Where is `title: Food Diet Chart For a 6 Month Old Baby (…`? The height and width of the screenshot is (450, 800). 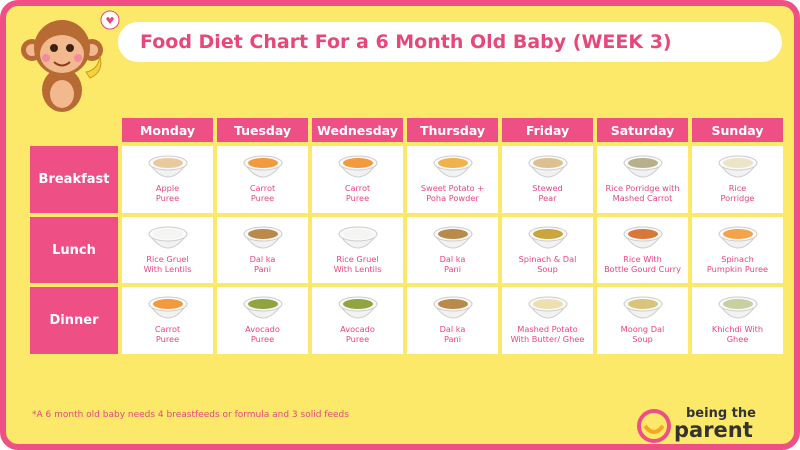 title: Food Diet Chart For a 6 Month Old Baby (… is located at coordinates (450, 42).